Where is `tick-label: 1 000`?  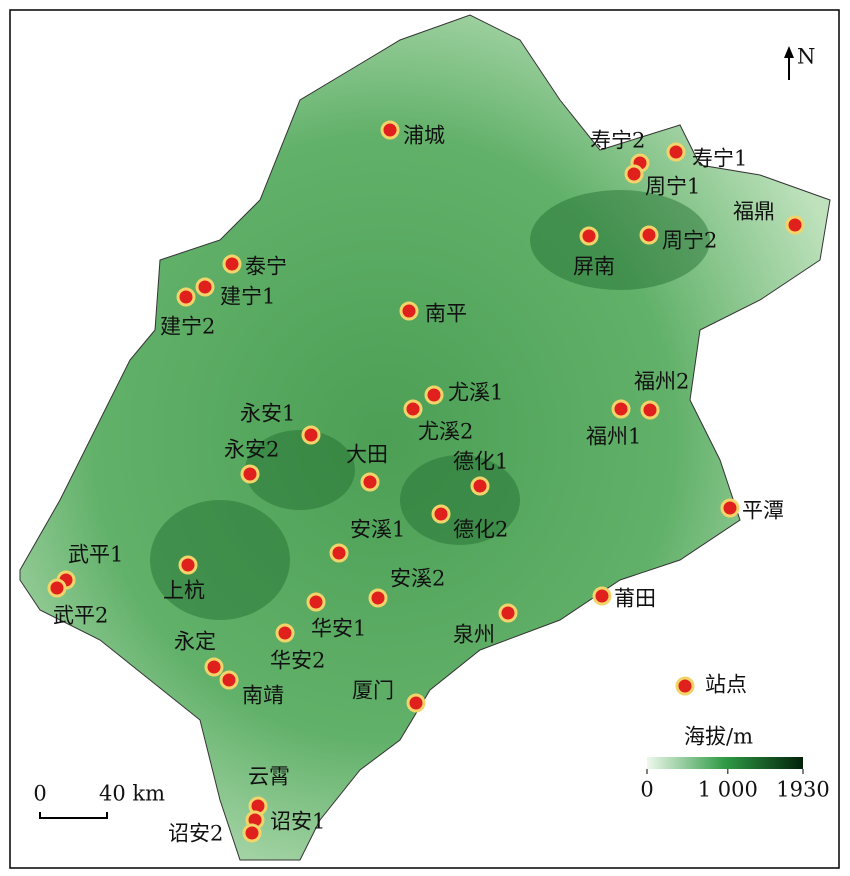 tick-label: 1 000 is located at coordinates (728, 790).